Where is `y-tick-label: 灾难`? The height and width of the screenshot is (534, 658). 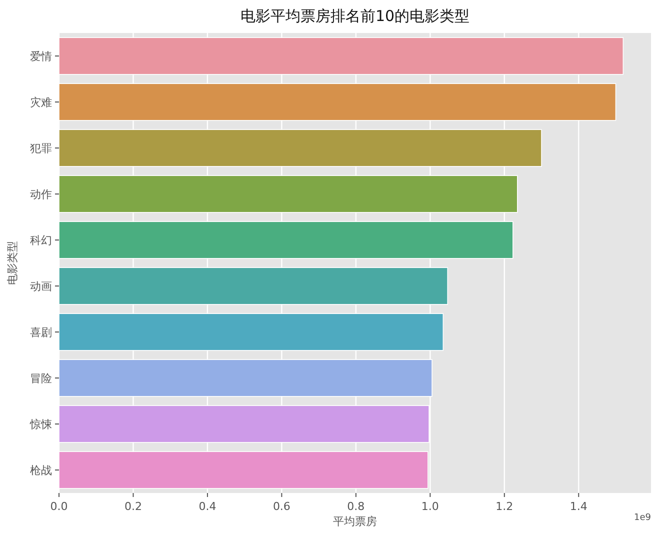
y-tick-label: 灾难 is located at coordinates (41, 102).